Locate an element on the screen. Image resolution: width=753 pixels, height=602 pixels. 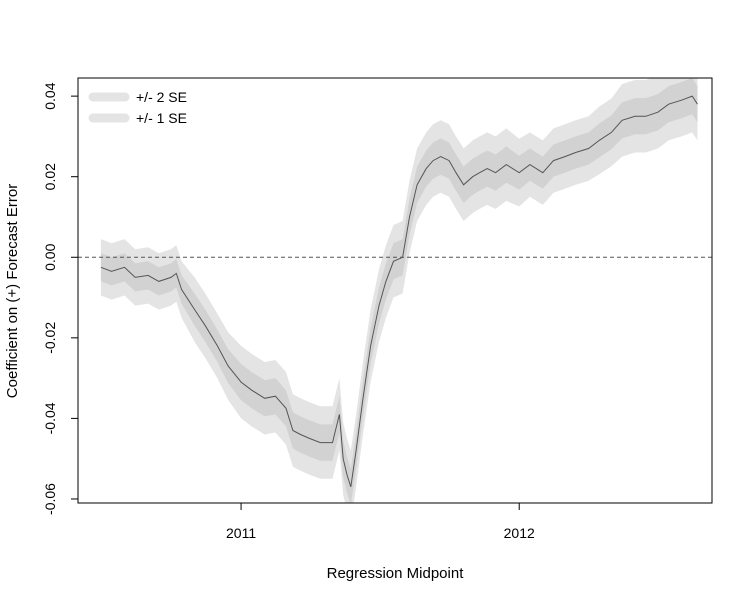
y-tick-label: -0.04 is located at coordinates (50, 418).